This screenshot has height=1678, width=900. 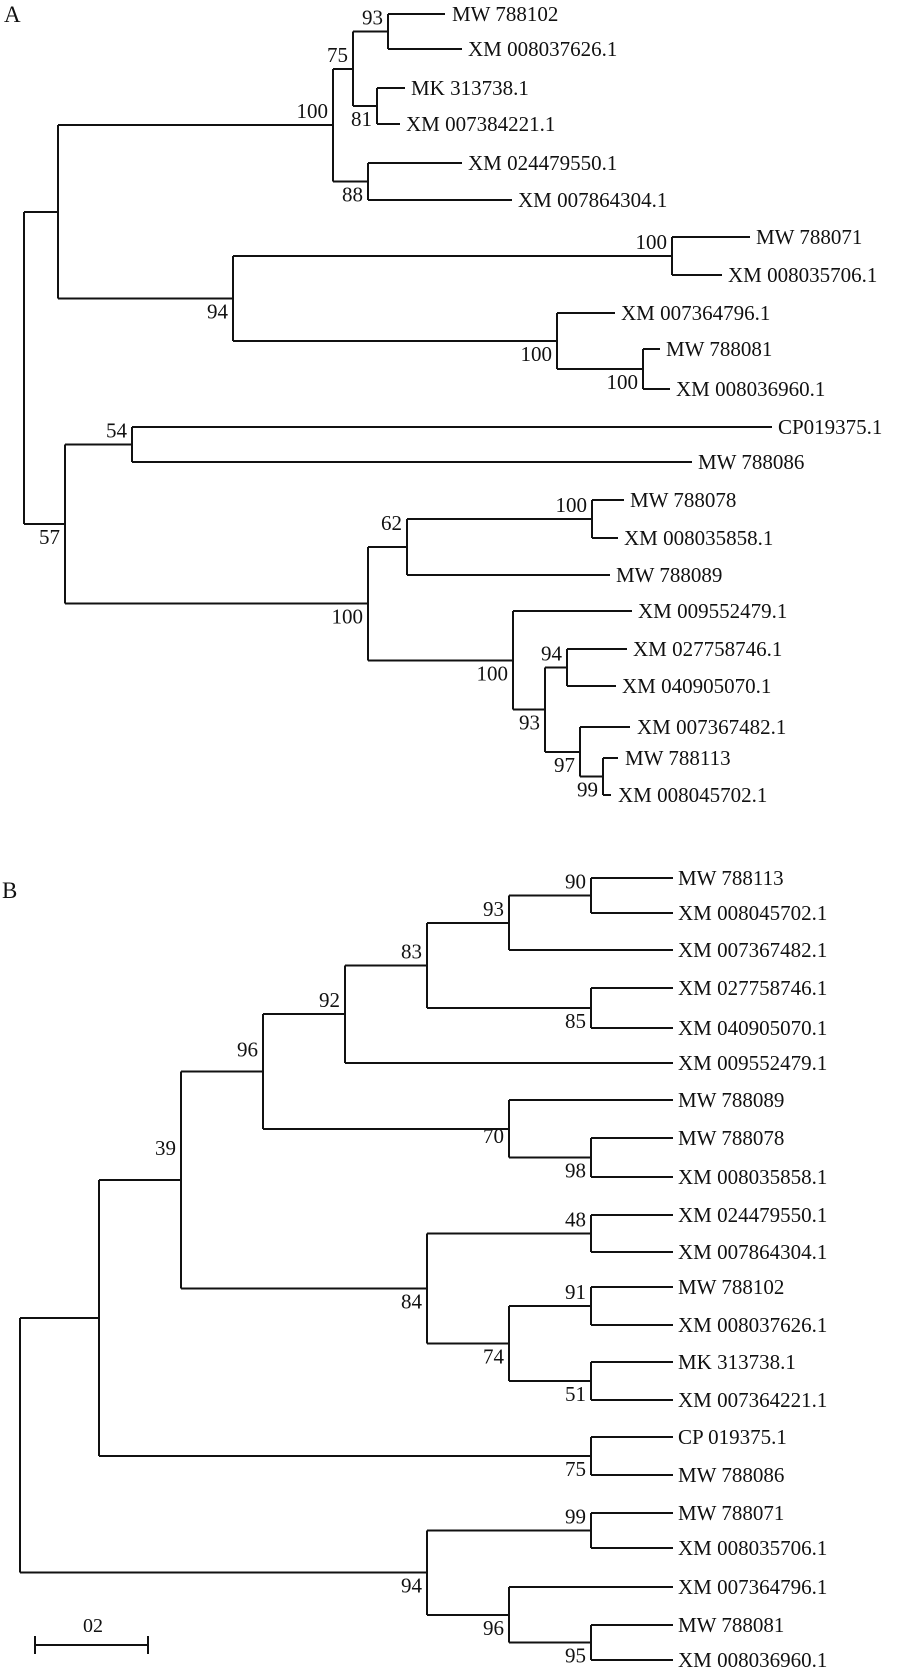 I want to click on taxon-label: CP019375.1, so click(x=830, y=427).